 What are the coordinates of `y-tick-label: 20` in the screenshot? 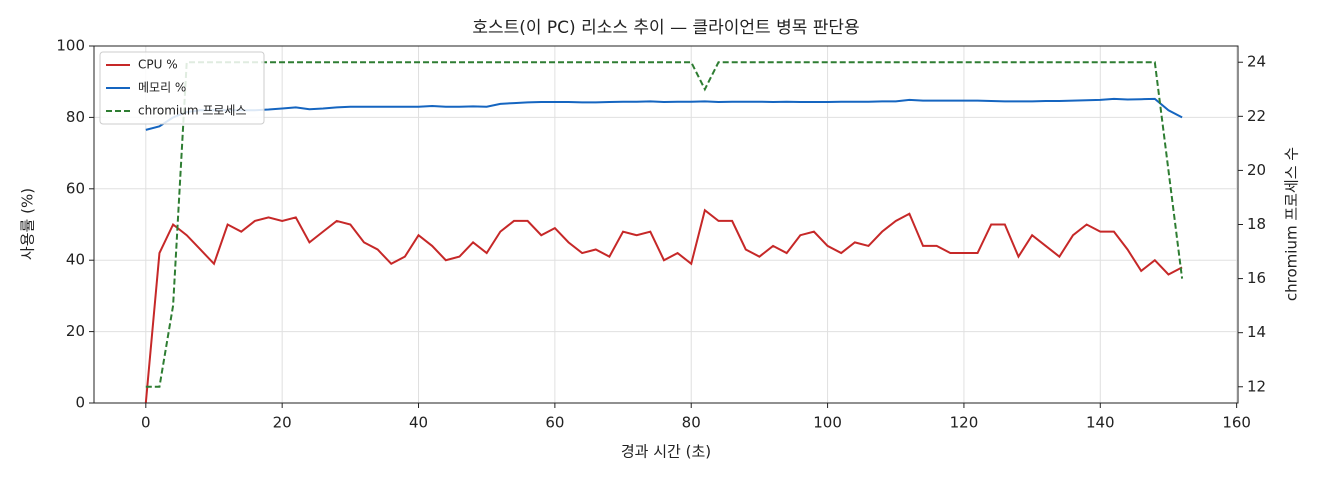 It's located at (75, 331).